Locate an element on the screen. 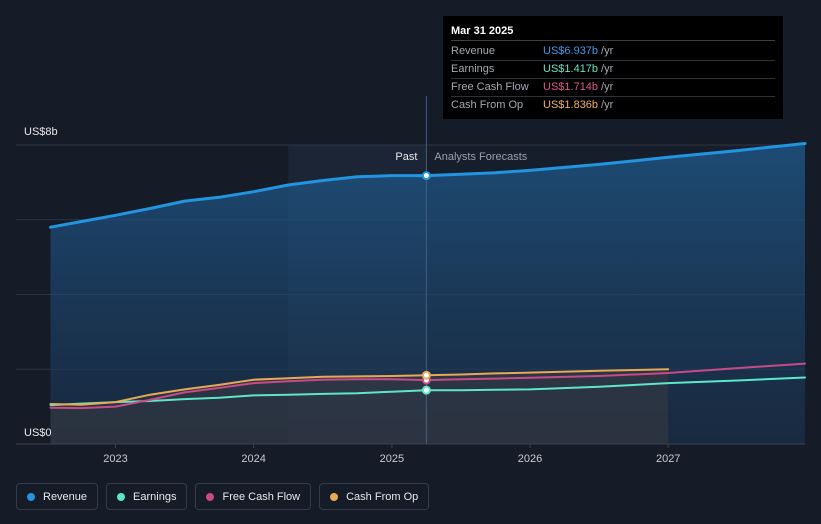 The width and height of the screenshot is (821, 524). marker-cash-from-op is located at coordinates (426, 375).